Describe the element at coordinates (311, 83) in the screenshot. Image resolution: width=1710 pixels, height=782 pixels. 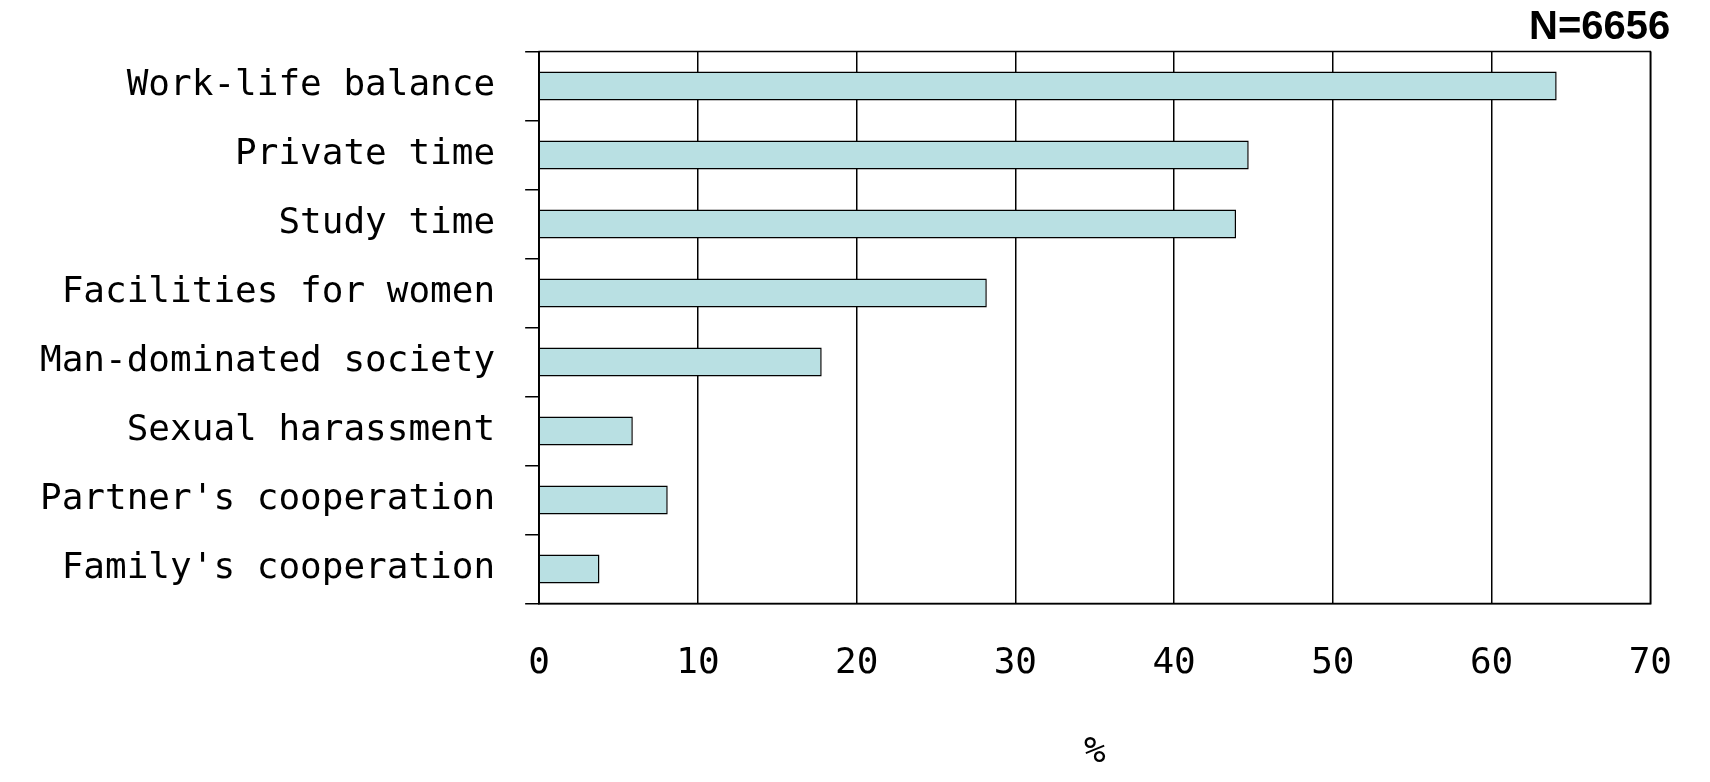
I see `y-tick-label: Work-life balance` at that location.